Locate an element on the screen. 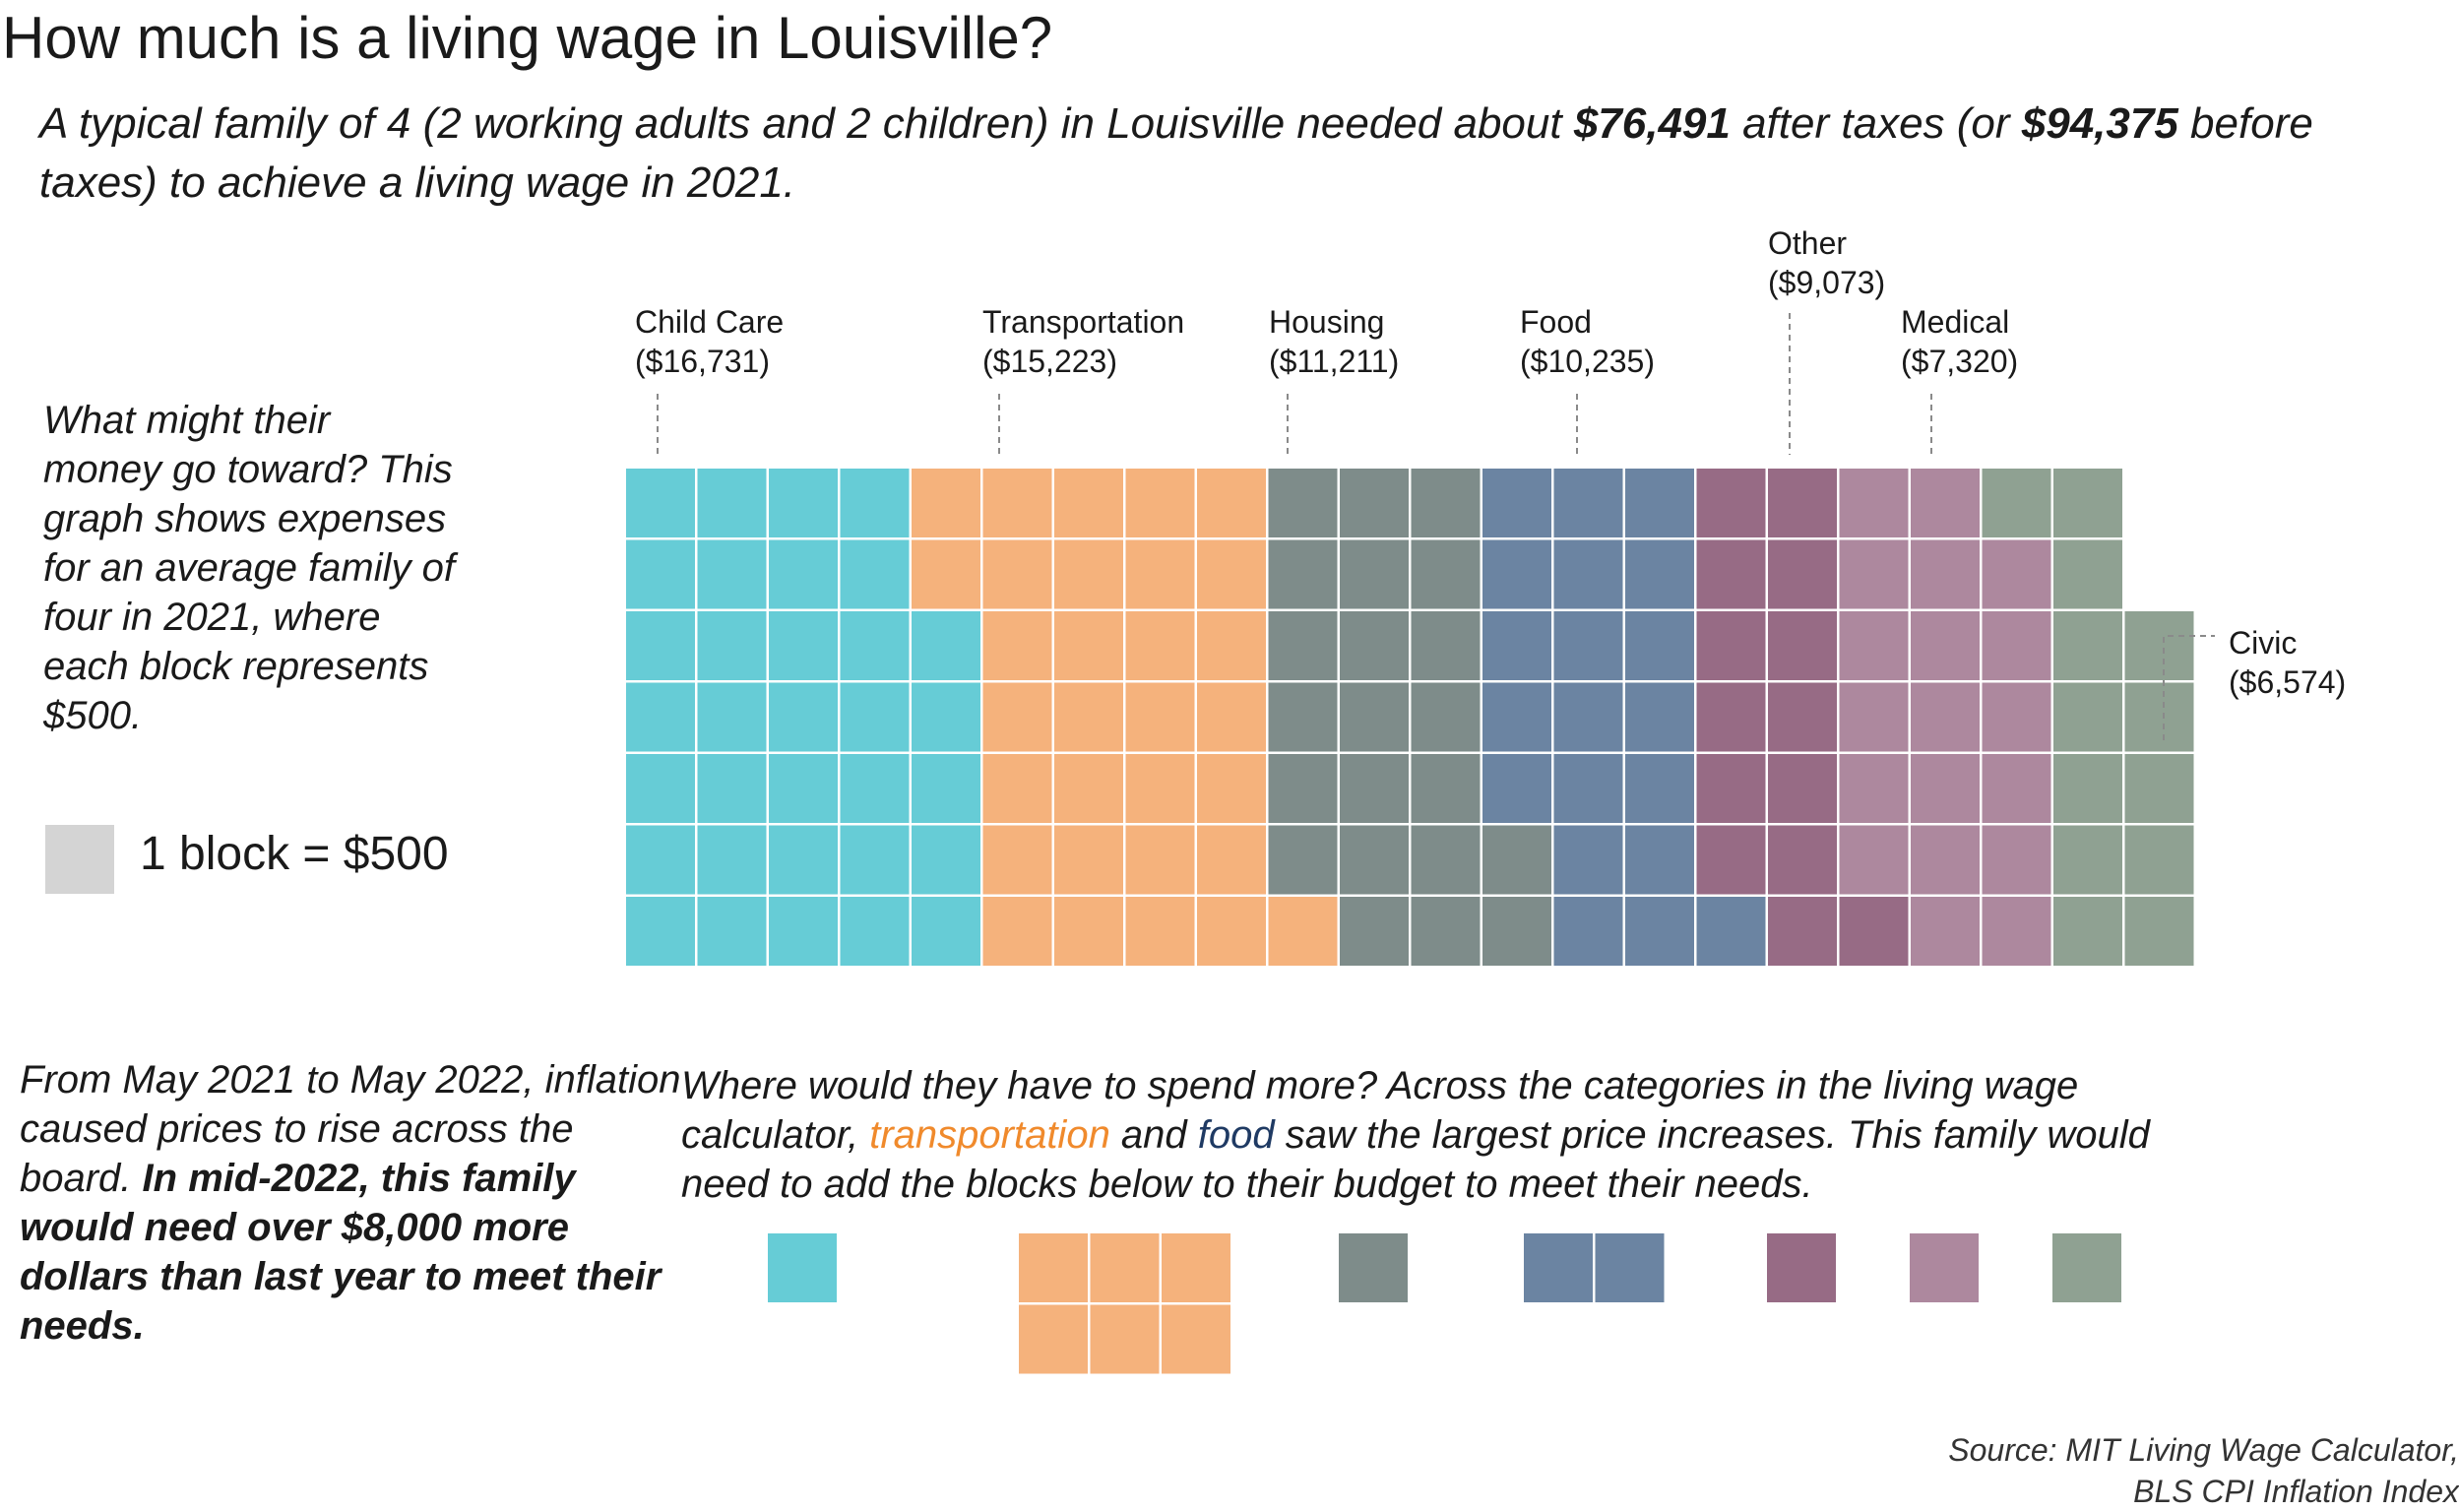 The image size is (2459, 1512). added-block-housing is located at coordinates (1373, 1267).